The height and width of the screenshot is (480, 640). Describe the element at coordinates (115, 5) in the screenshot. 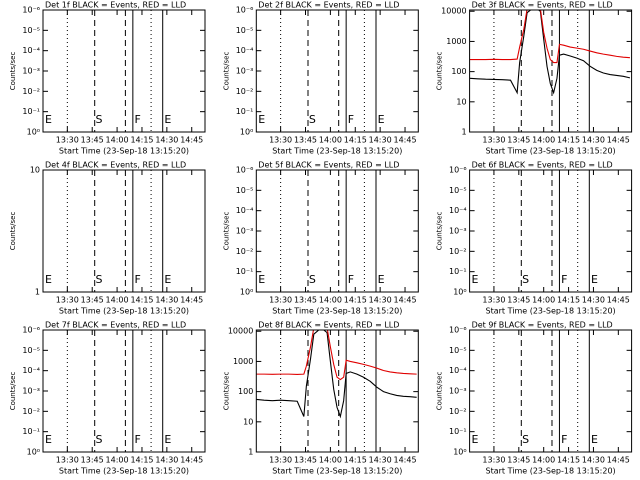

I see `panel-title: Det 1f BLACK = Events, RED = LLD` at that location.